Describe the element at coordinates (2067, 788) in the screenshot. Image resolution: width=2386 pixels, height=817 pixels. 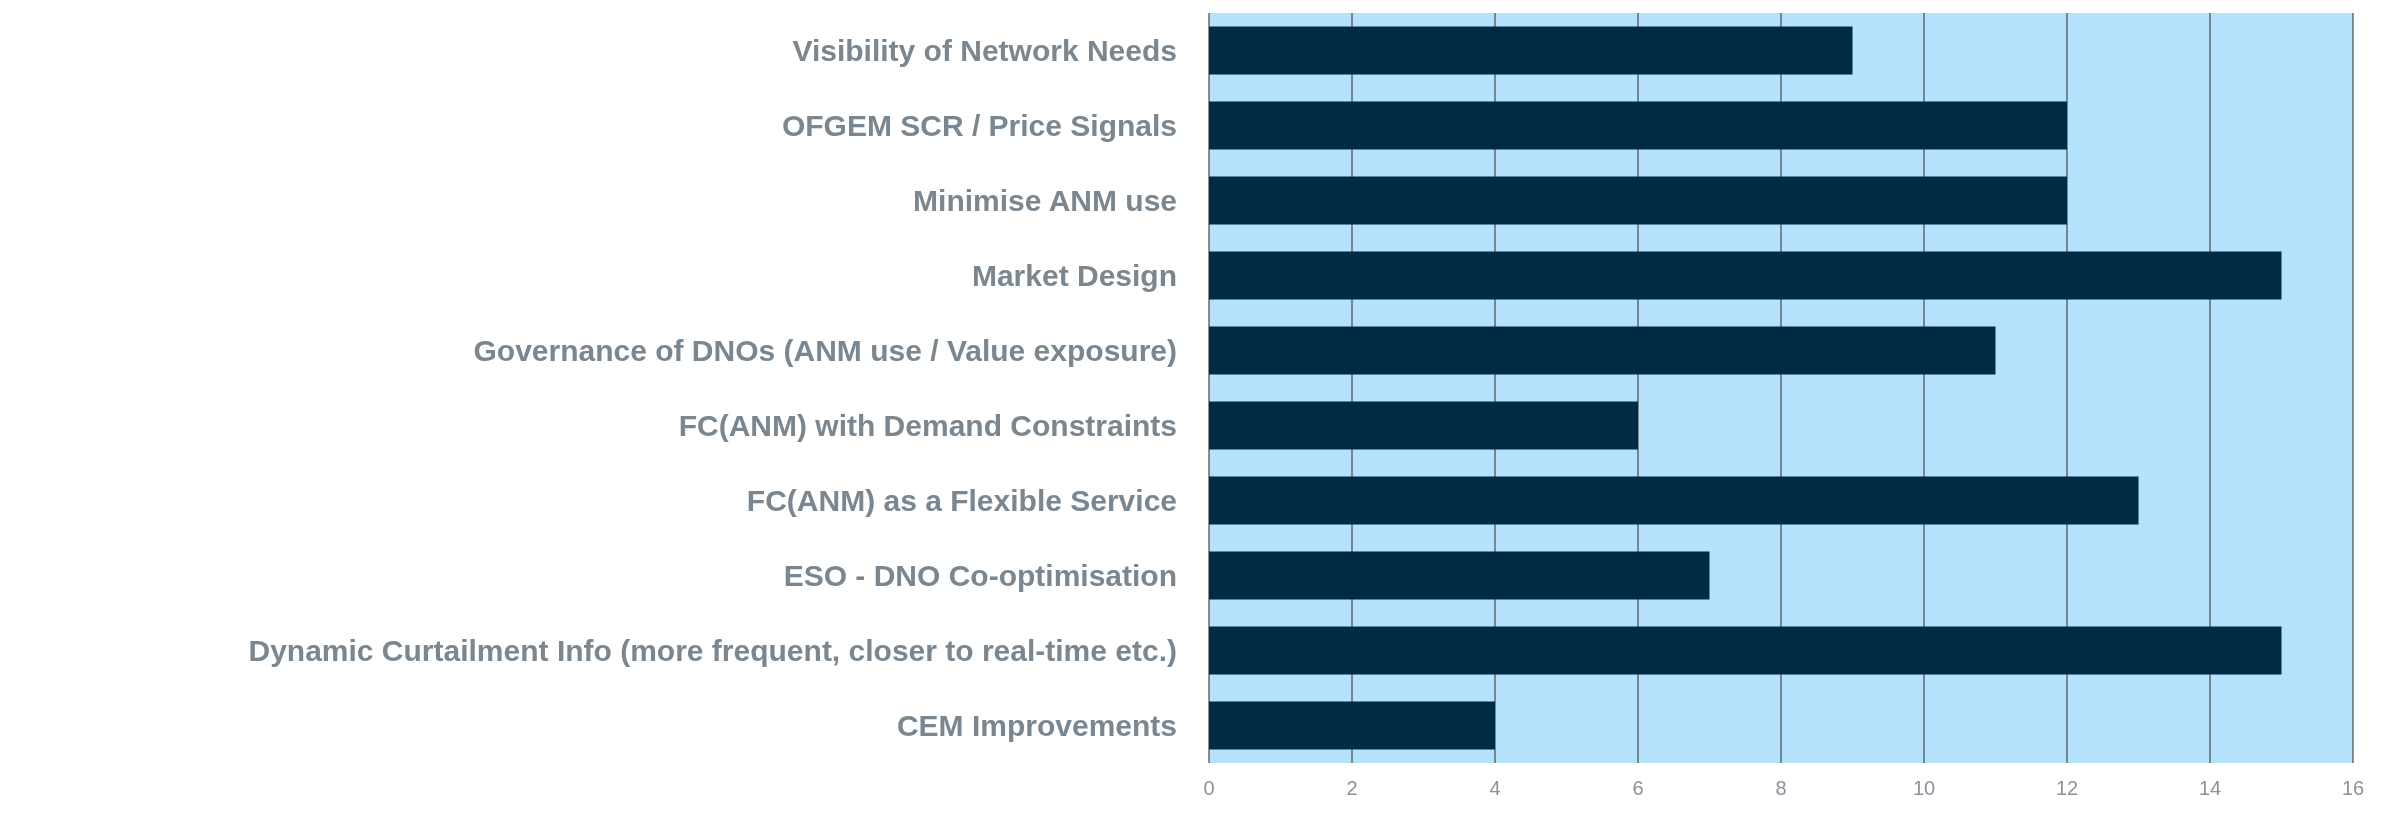
I see `x-tick-label: 12` at that location.